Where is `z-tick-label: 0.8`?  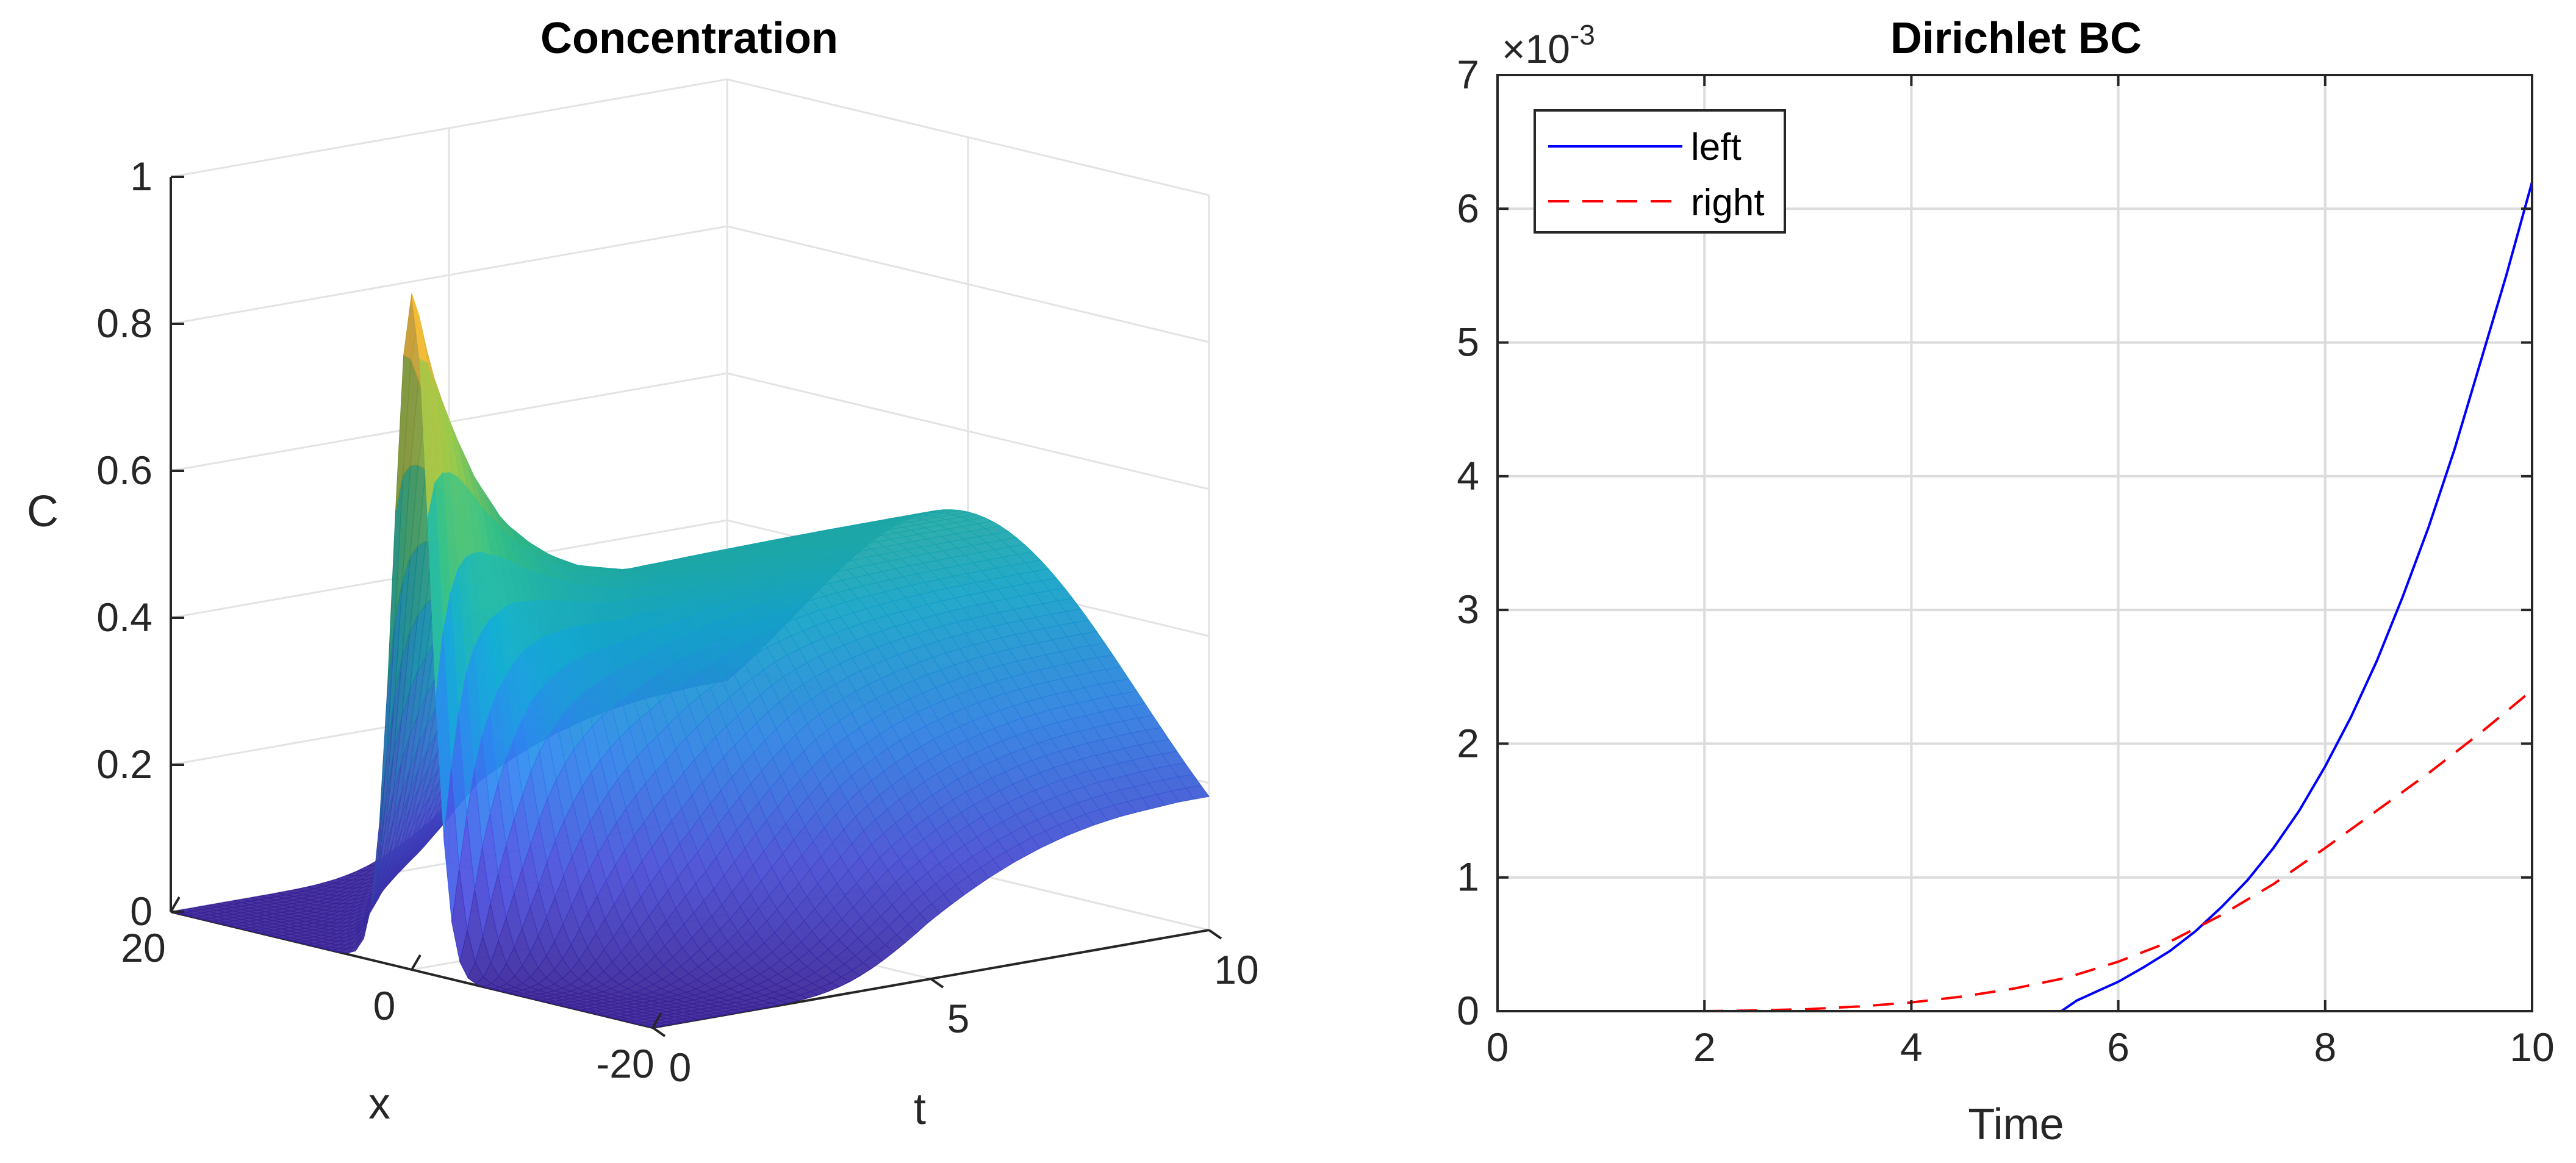 z-tick-label: 0.8 is located at coordinates (124, 323).